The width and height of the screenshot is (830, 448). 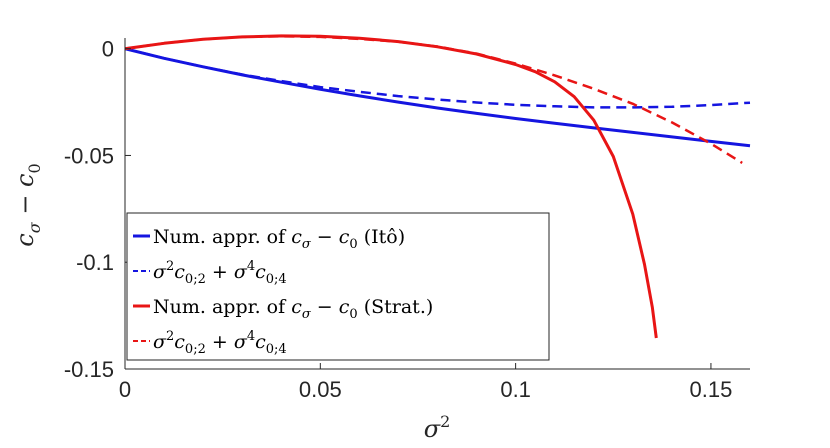 What do you see at coordinates (108, 49) in the screenshot?
I see `y-tick-label: 0` at bounding box center [108, 49].